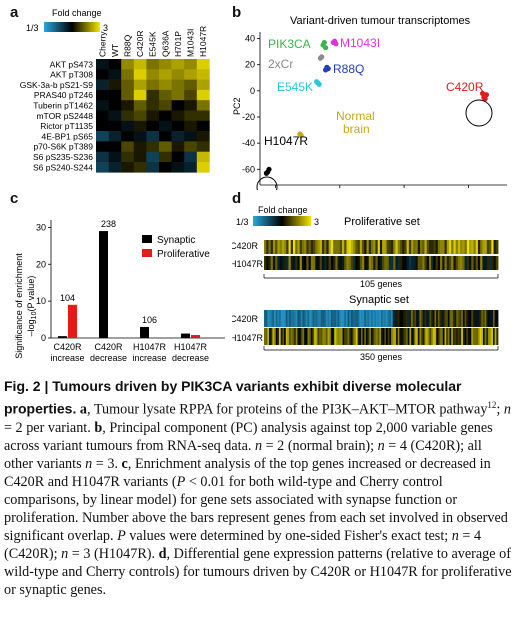 The image size is (517, 631). What do you see at coordinates (333, 42) in the screenshot?
I see `pca-point` at bounding box center [333, 42].